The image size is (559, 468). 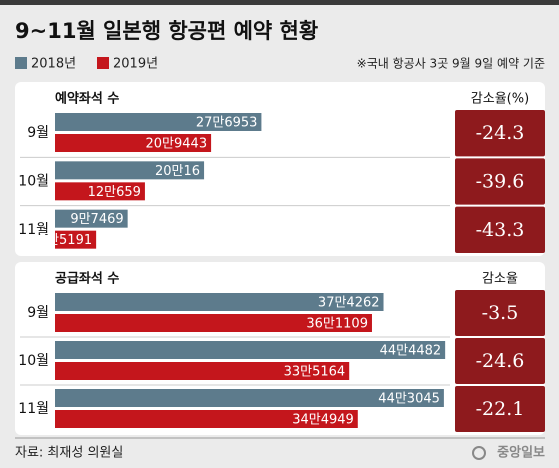 What do you see at coordinates (69, 453) in the screenshot?
I see `source: 자료: 최재성 의원실` at bounding box center [69, 453].